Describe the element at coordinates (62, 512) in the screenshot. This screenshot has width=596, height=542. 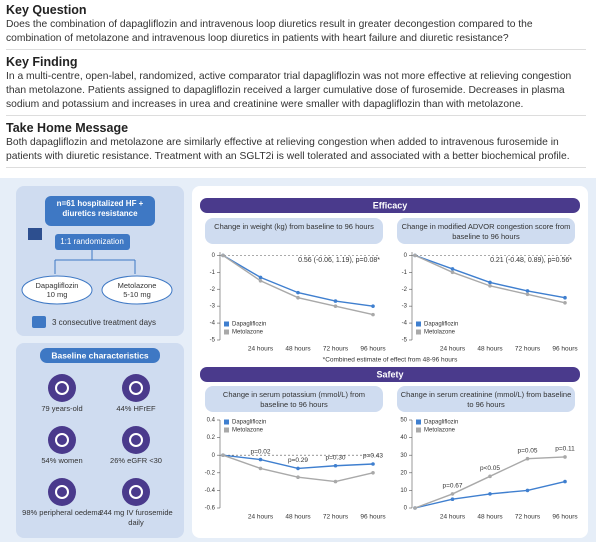
I see `baseline-label: 98% peripheral oedema` at that location.